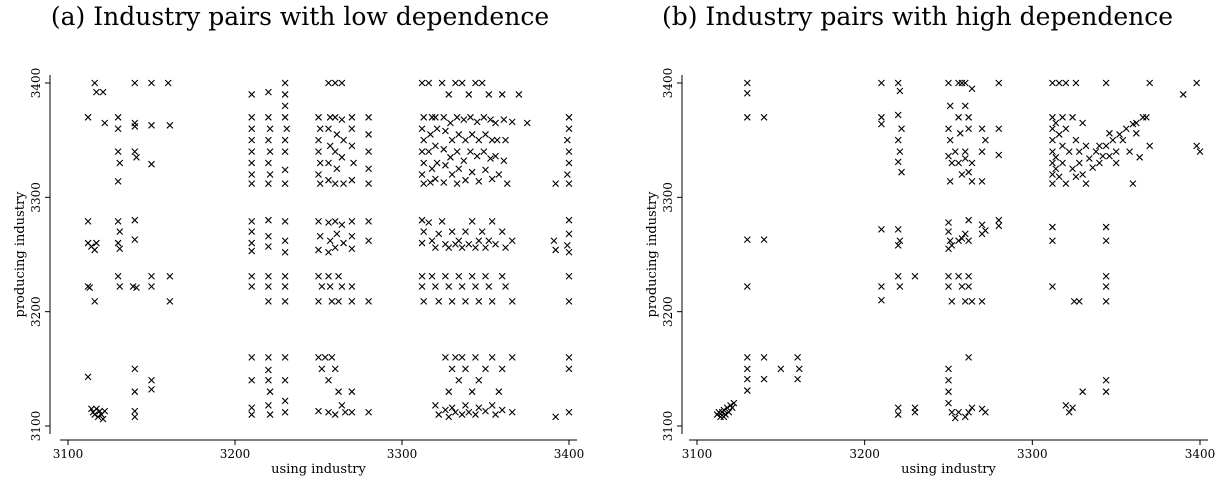  What do you see at coordinates (300, 16) in the screenshot?
I see `chart-a-title: (a) Industry pairs with low dependence` at bounding box center [300, 16].